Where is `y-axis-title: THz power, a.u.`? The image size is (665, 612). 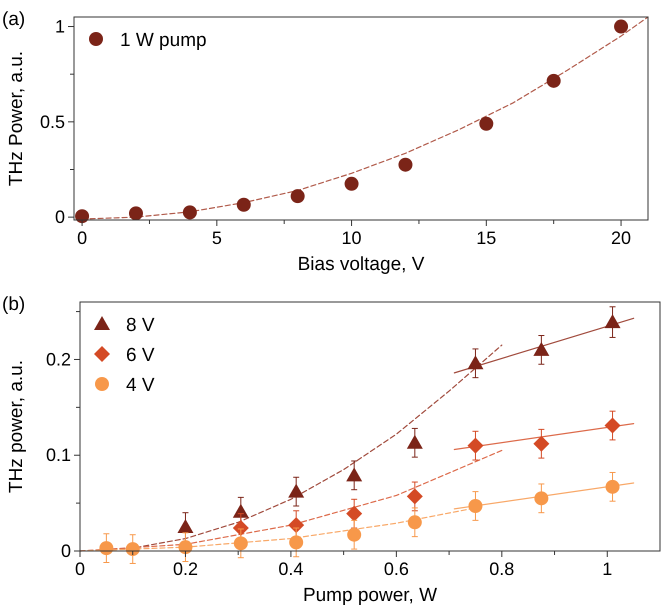
y-axis-title: THz power, a.u. is located at coordinates (16, 427).